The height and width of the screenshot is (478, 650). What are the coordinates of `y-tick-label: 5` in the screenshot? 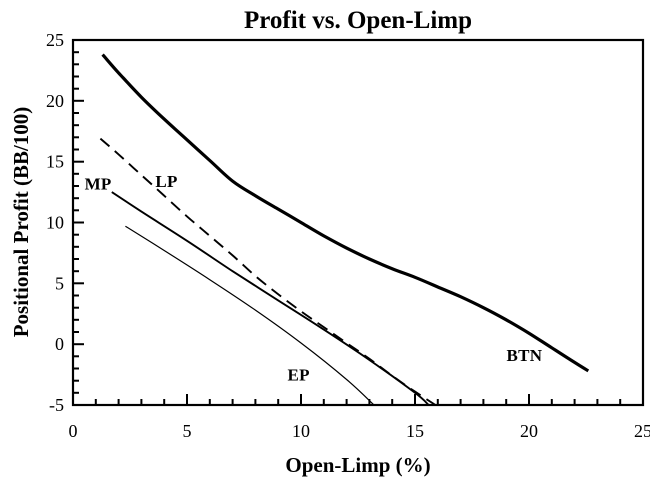 It's located at (59, 283).